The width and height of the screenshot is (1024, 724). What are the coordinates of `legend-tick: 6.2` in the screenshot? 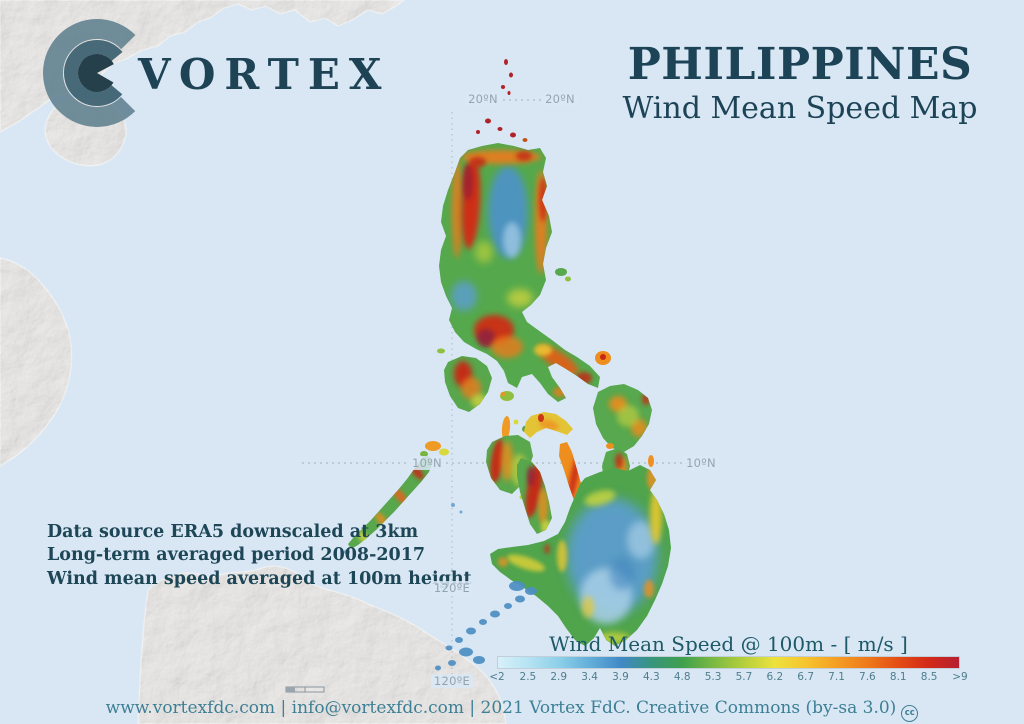 It's located at (775, 677).